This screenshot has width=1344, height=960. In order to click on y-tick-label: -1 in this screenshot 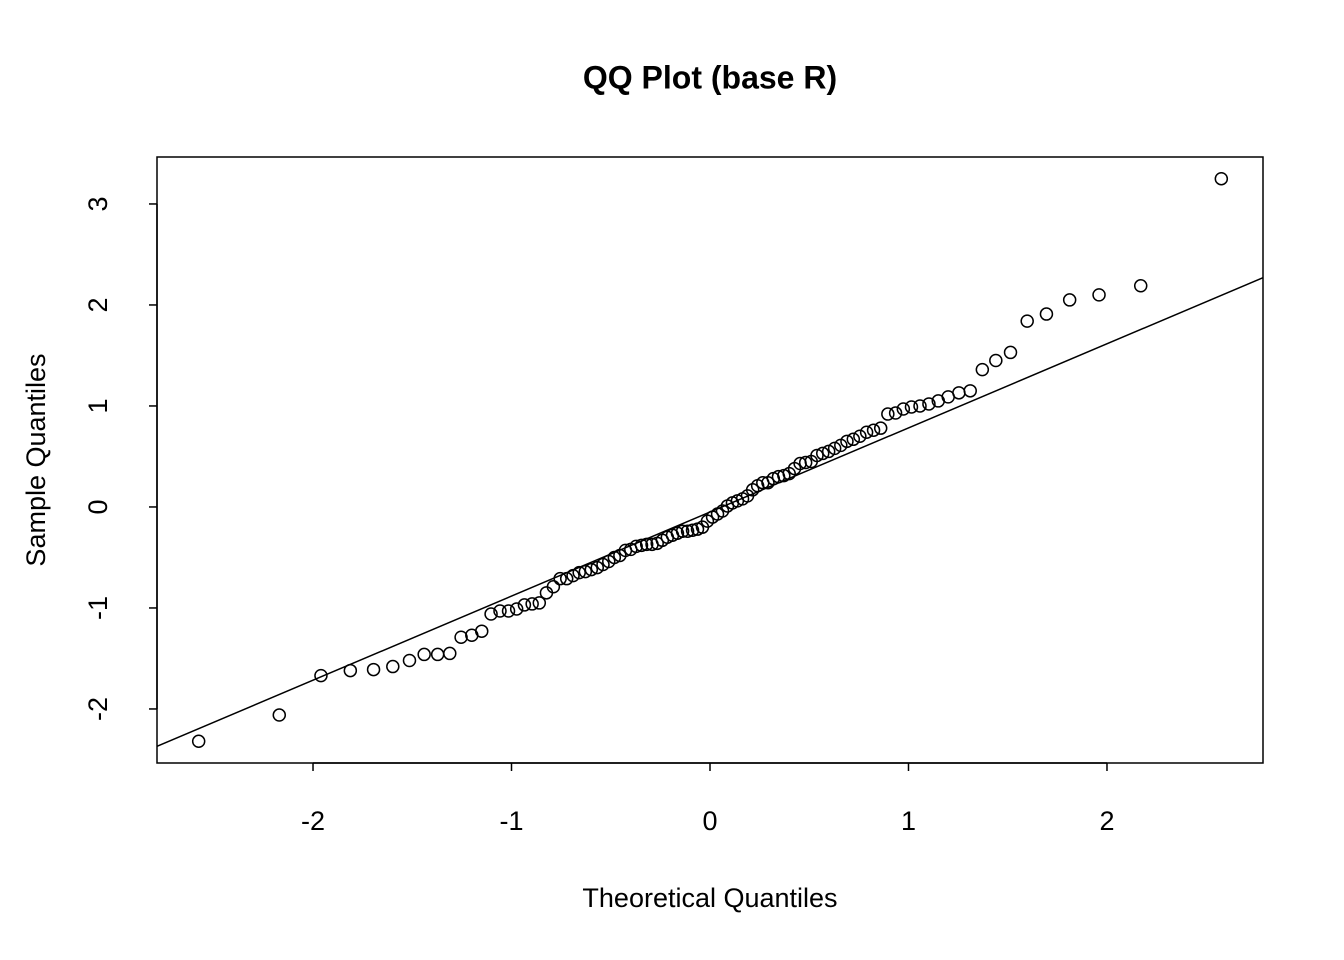, I will do `click(98, 608)`.